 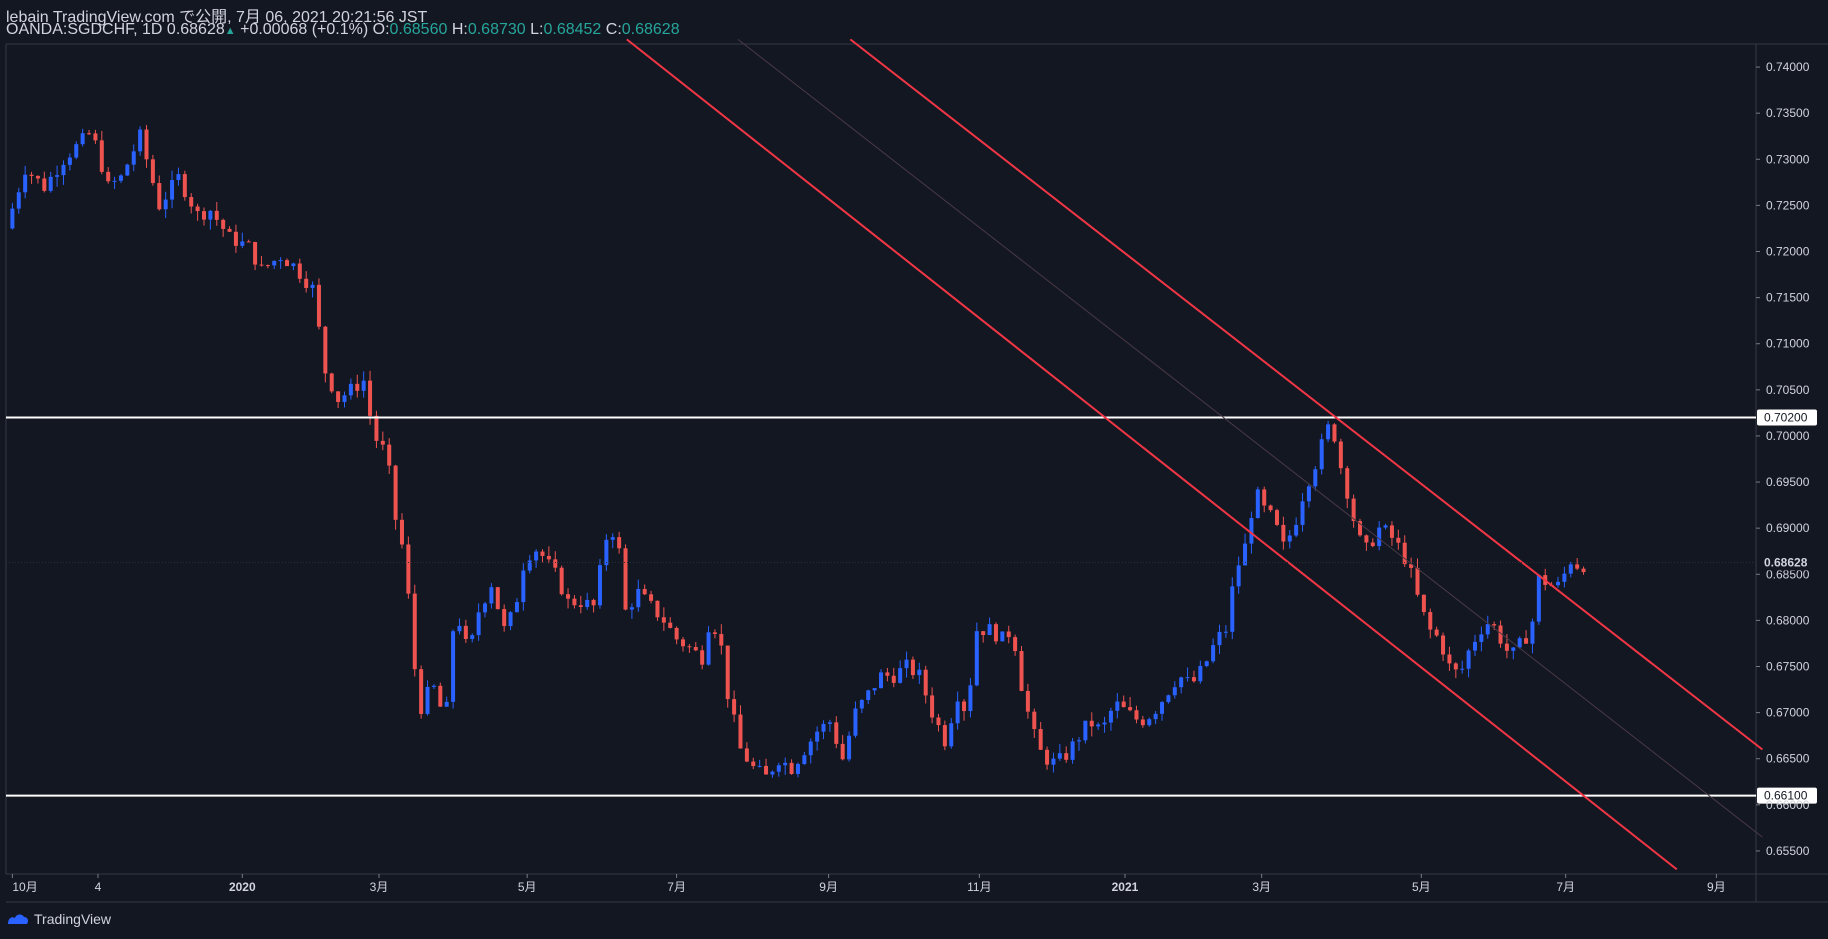 What do you see at coordinates (1788, 574) in the screenshot?
I see `y-tick-label: 0.68500` at bounding box center [1788, 574].